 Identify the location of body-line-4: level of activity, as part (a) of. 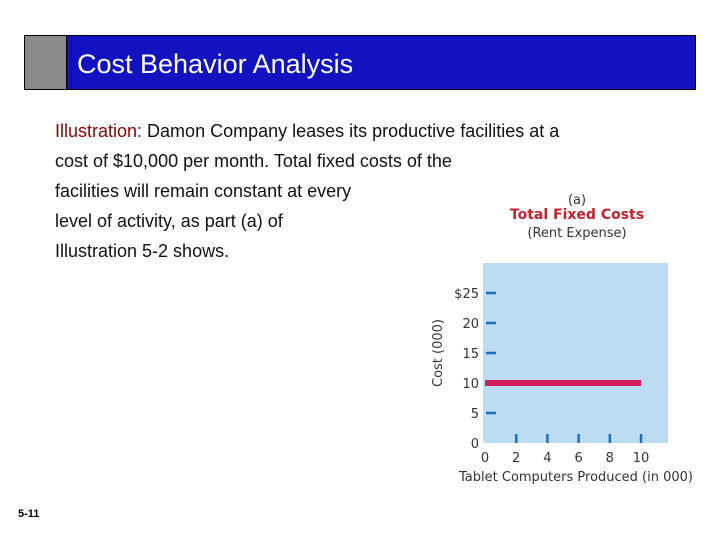
(169, 221).